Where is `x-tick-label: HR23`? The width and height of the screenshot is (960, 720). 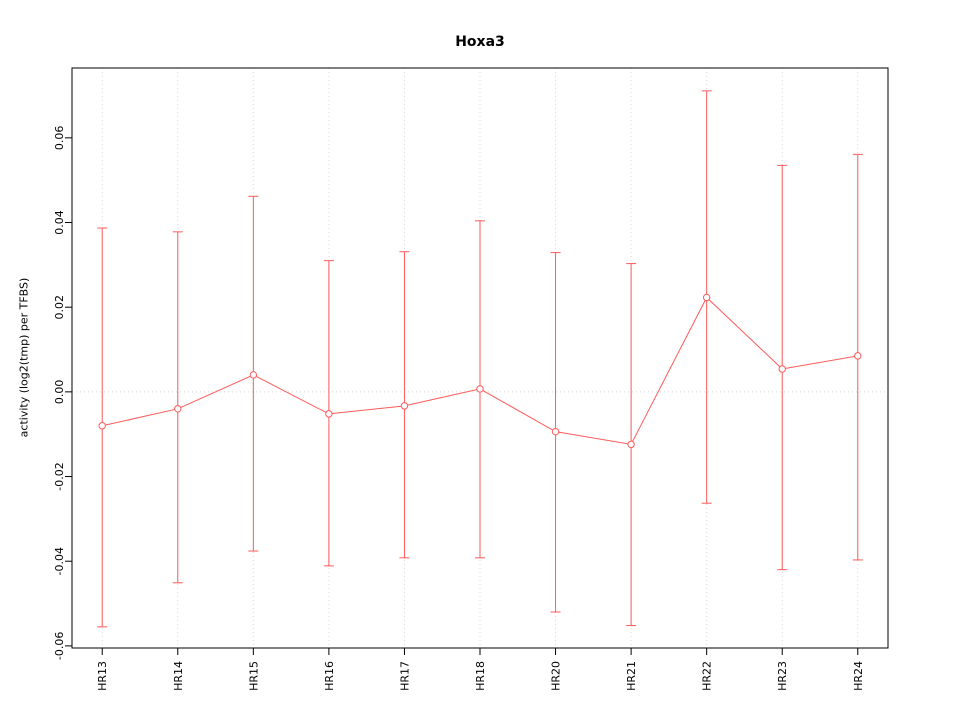
x-tick-label: HR23 is located at coordinates (782, 676).